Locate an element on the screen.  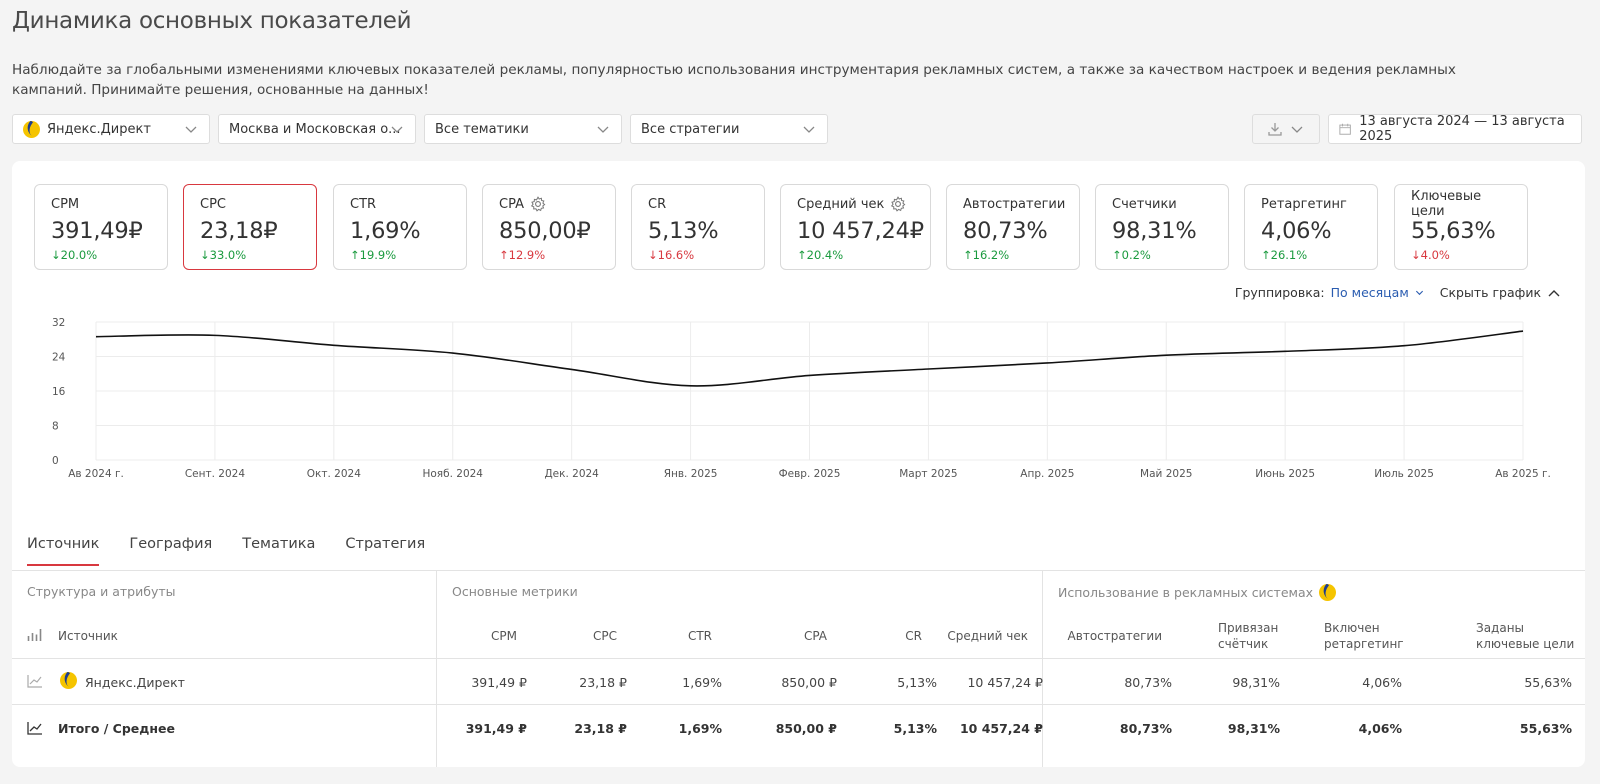
y-tick-label: 16 is located at coordinates (59, 392).